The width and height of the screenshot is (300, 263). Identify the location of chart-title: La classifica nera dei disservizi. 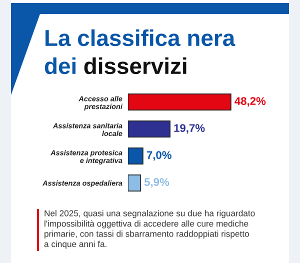
(140, 51).